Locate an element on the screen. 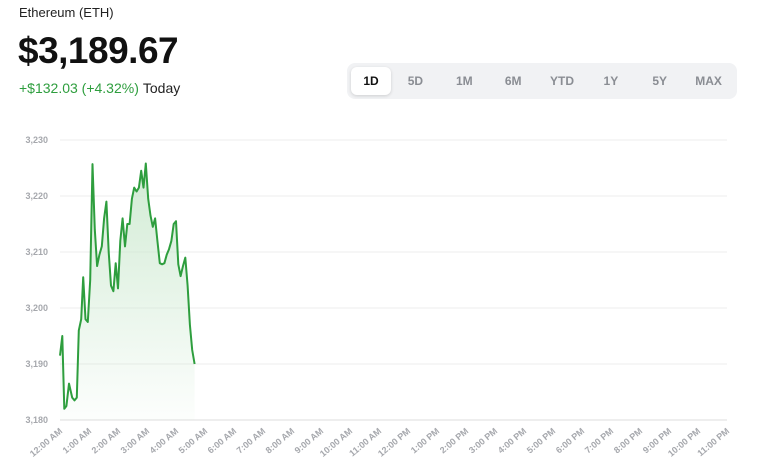  x-tick-label: 7:00 PM is located at coordinates (599, 441).